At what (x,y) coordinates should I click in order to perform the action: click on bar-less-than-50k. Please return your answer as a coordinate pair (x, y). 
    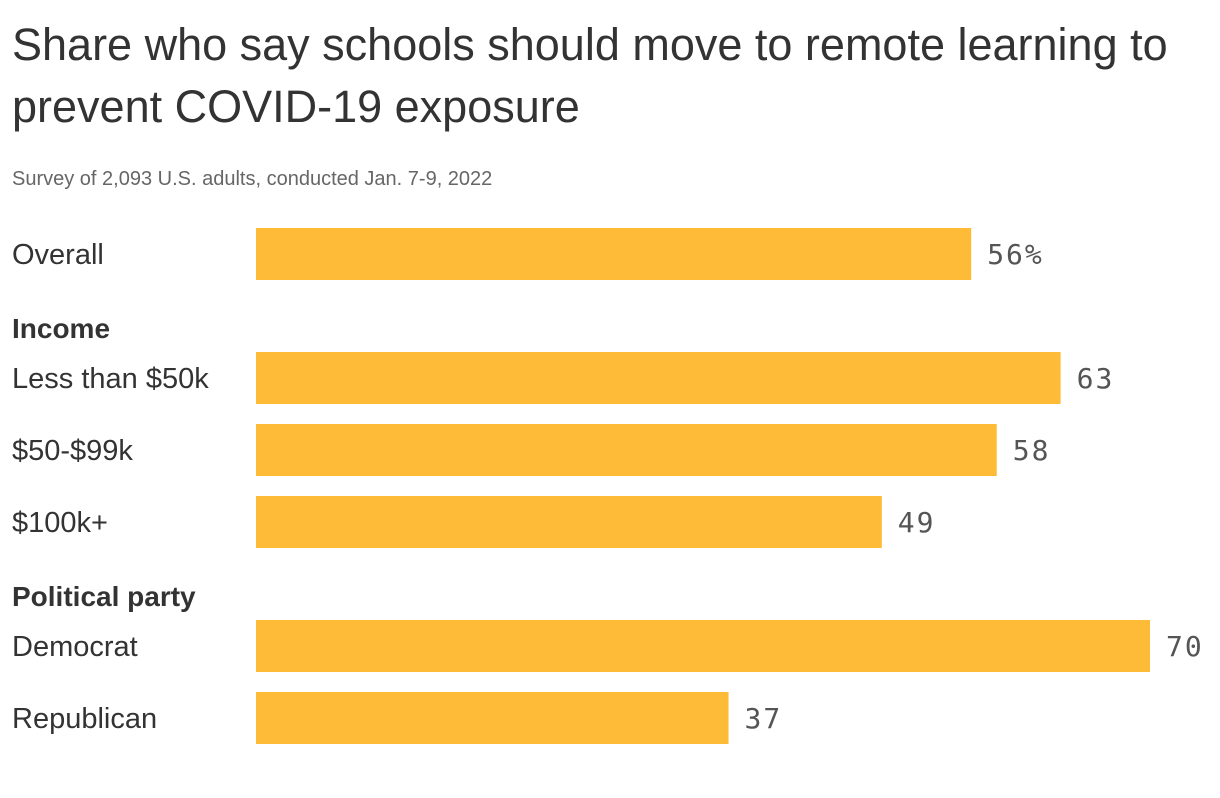
    Looking at the image, I should click on (658, 378).